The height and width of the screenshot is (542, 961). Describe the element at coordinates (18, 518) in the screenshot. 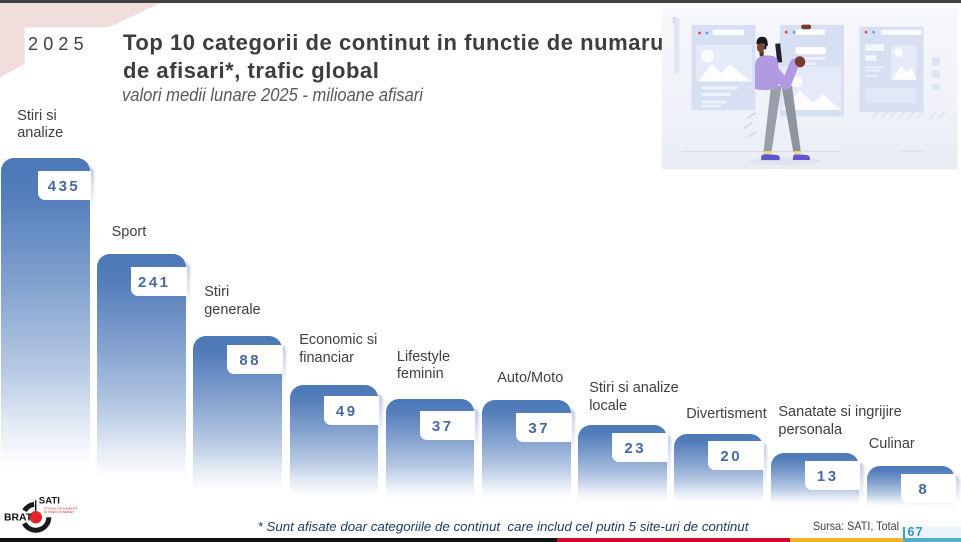

I see `svg-text: BRAT` at that location.